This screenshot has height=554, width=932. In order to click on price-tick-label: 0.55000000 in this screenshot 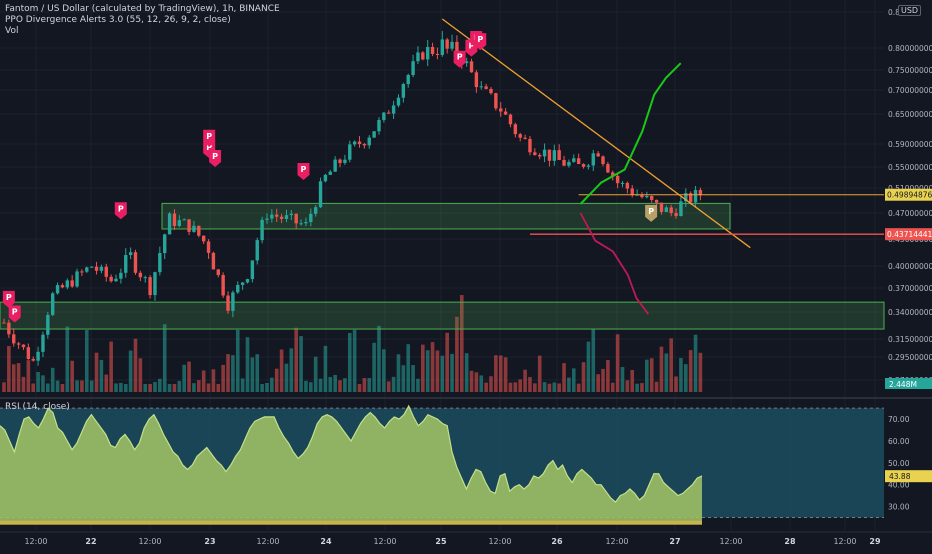, I will do `click(910, 167)`.